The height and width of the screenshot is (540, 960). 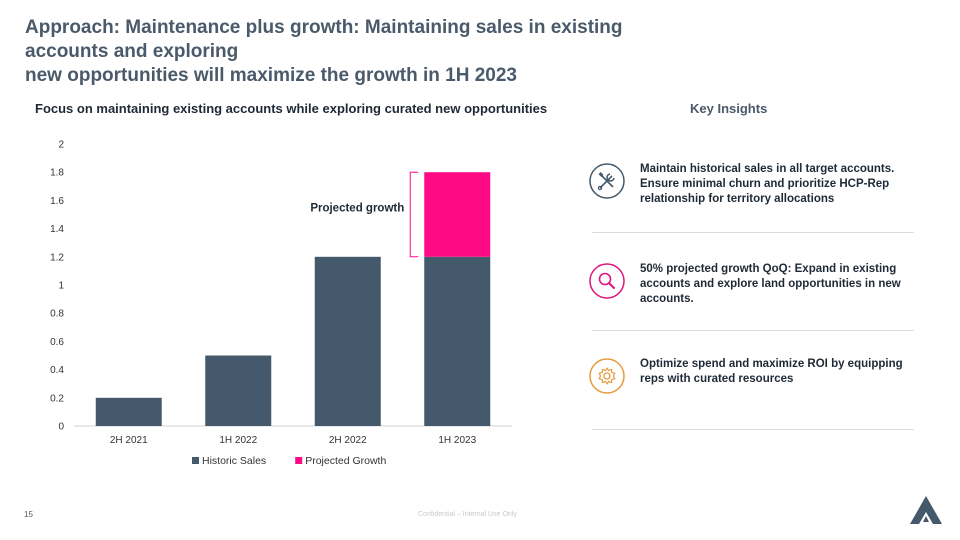 What do you see at coordinates (457, 214) in the screenshot?
I see `bar-projected-growth` at bounding box center [457, 214].